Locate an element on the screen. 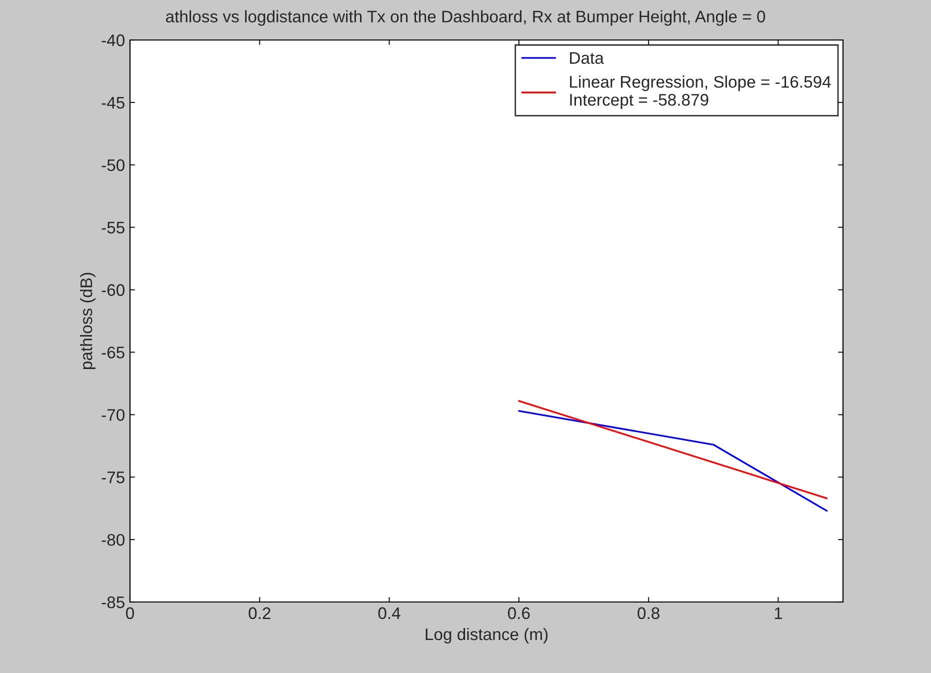  y-tick-label: -70 is located at coordinates (113, 415).